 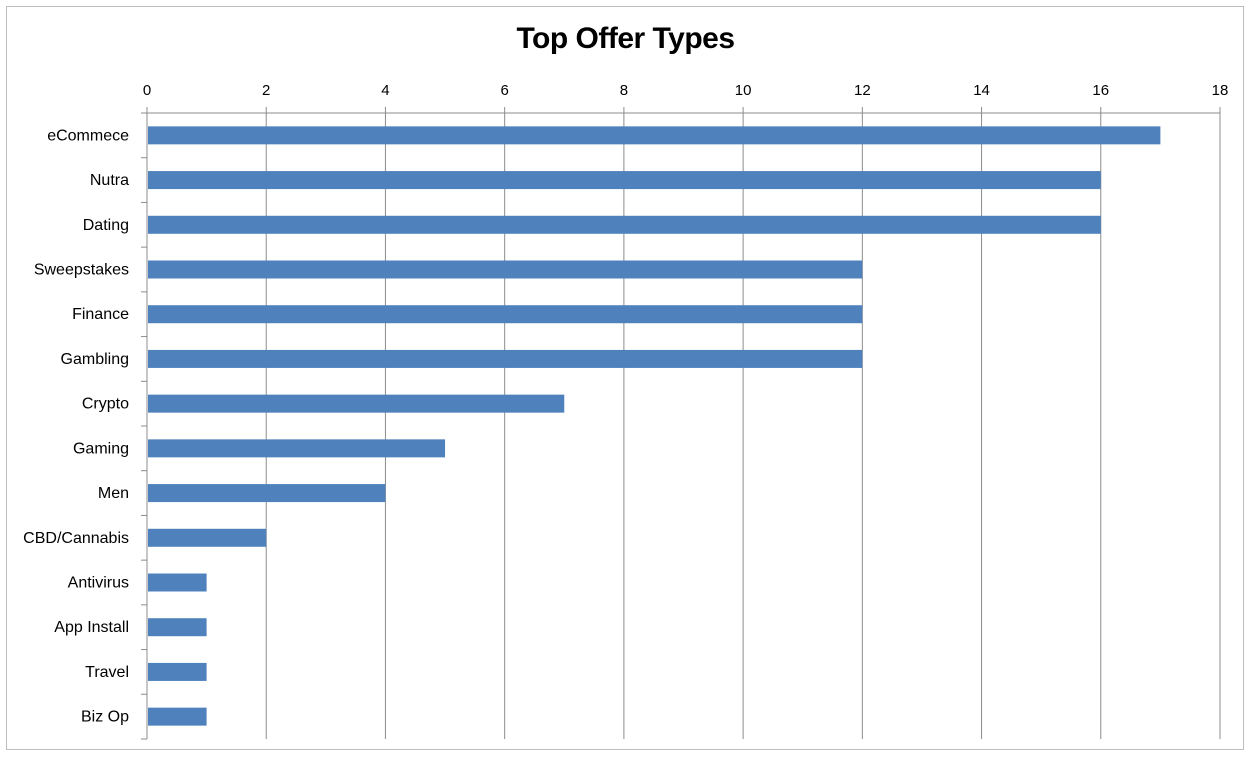 What do you see at coordinates (625, 38) in the screenshot?
I see `chart-title: Top Offer Types` at bounding box center [625, 38].